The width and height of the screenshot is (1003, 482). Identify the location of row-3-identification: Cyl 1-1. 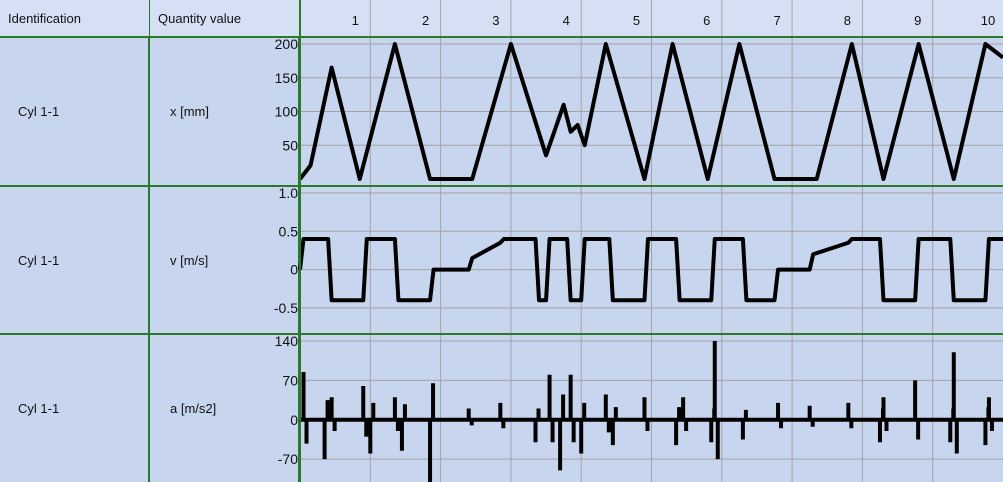
(75, 408).